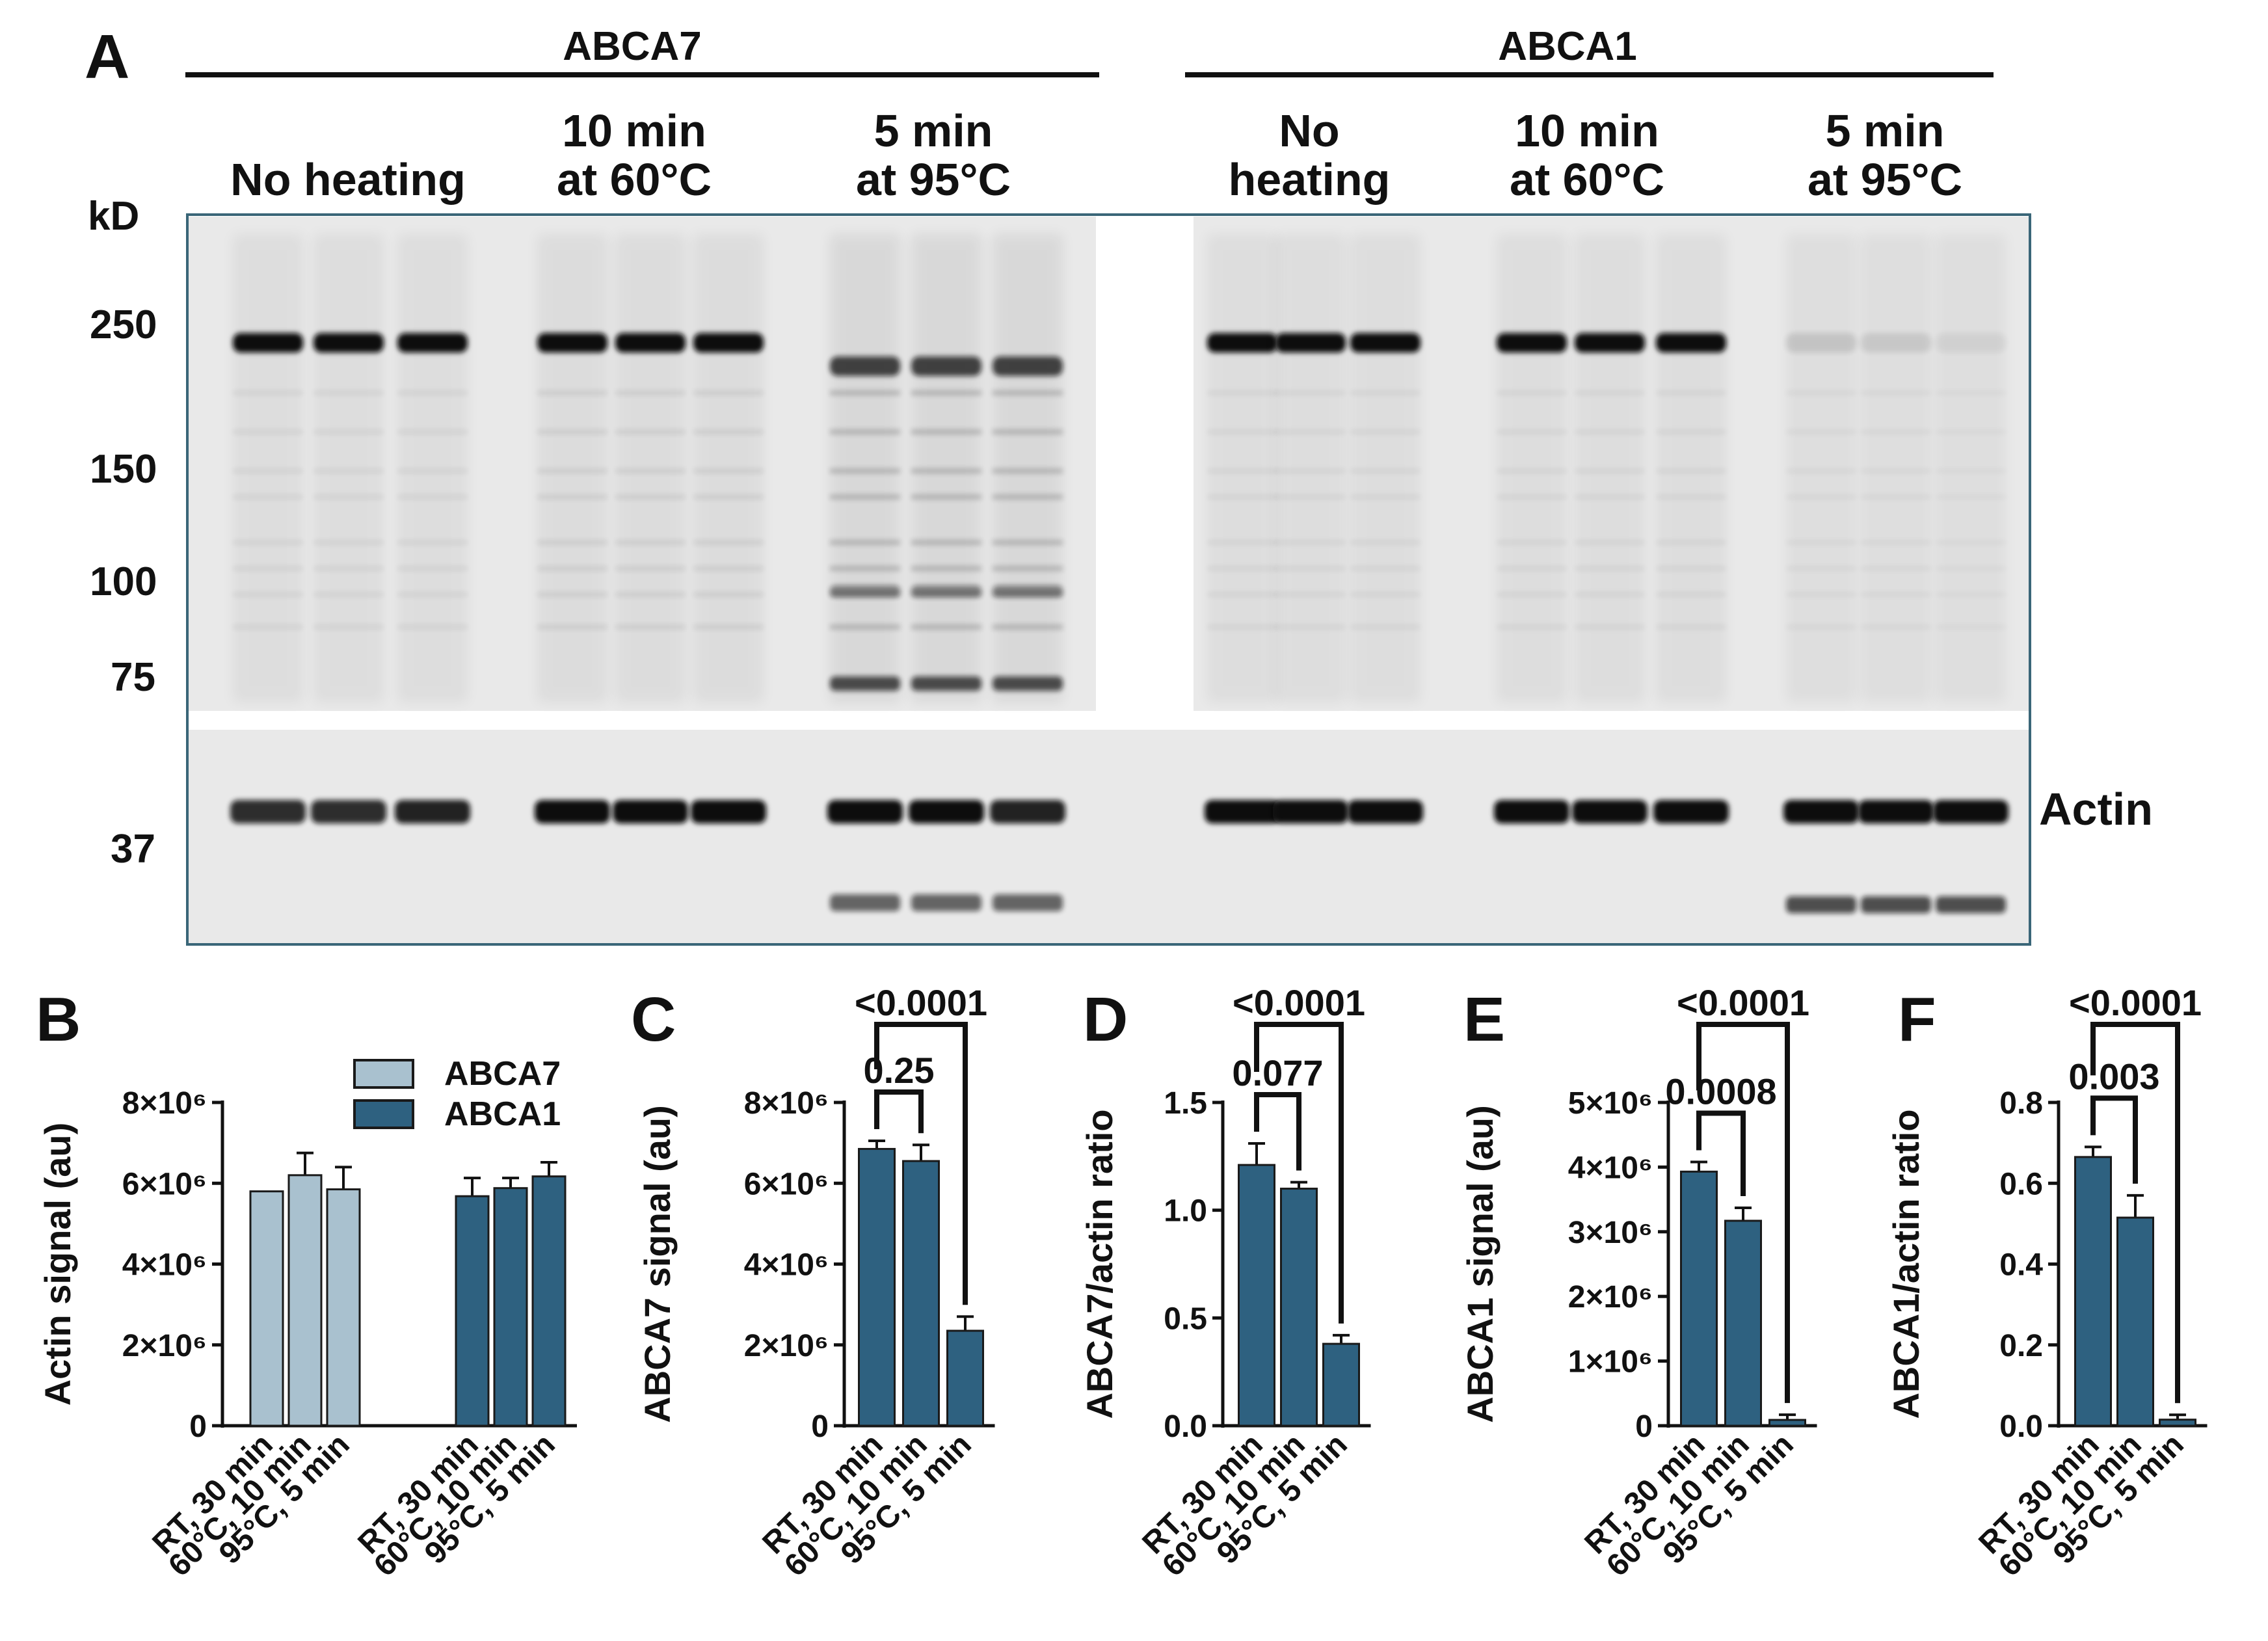 Image resolution: width=2268 pixels, height=1641 pixels. I want to click on legend-swatch, so click(383, 1074).